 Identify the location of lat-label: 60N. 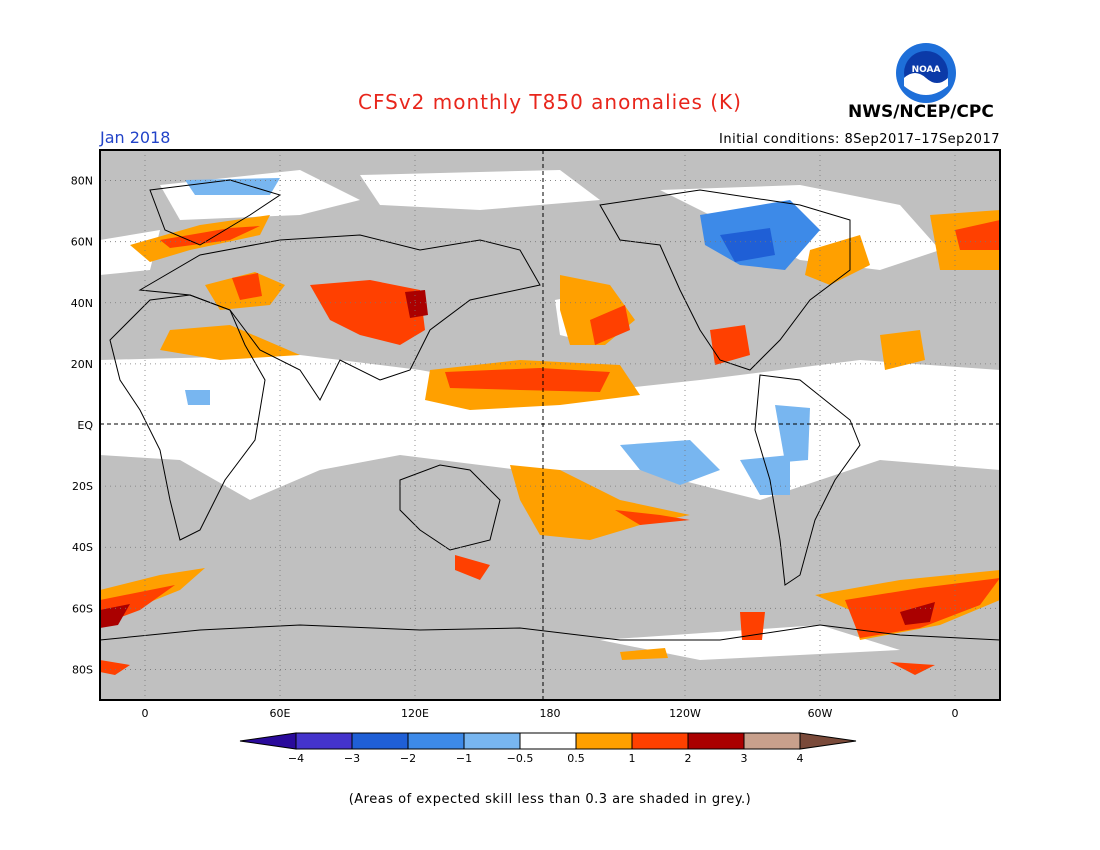
(82, 242).